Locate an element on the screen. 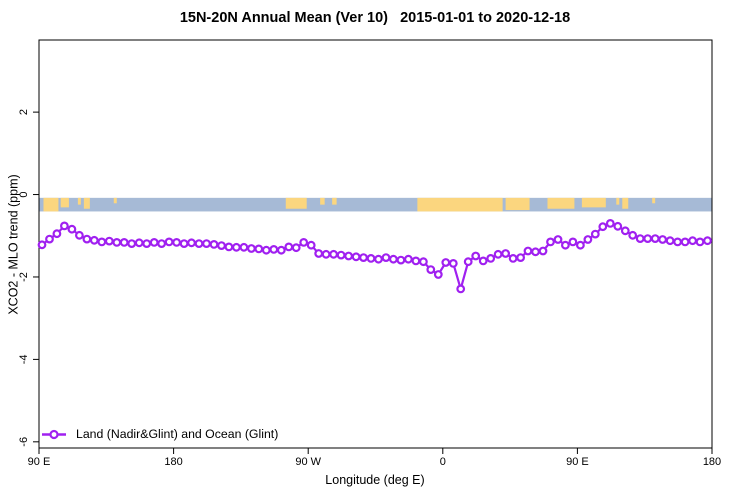 The height and width of the screenshot is (500, 750). legend-marker-icon is located at coordinates (54, 434).